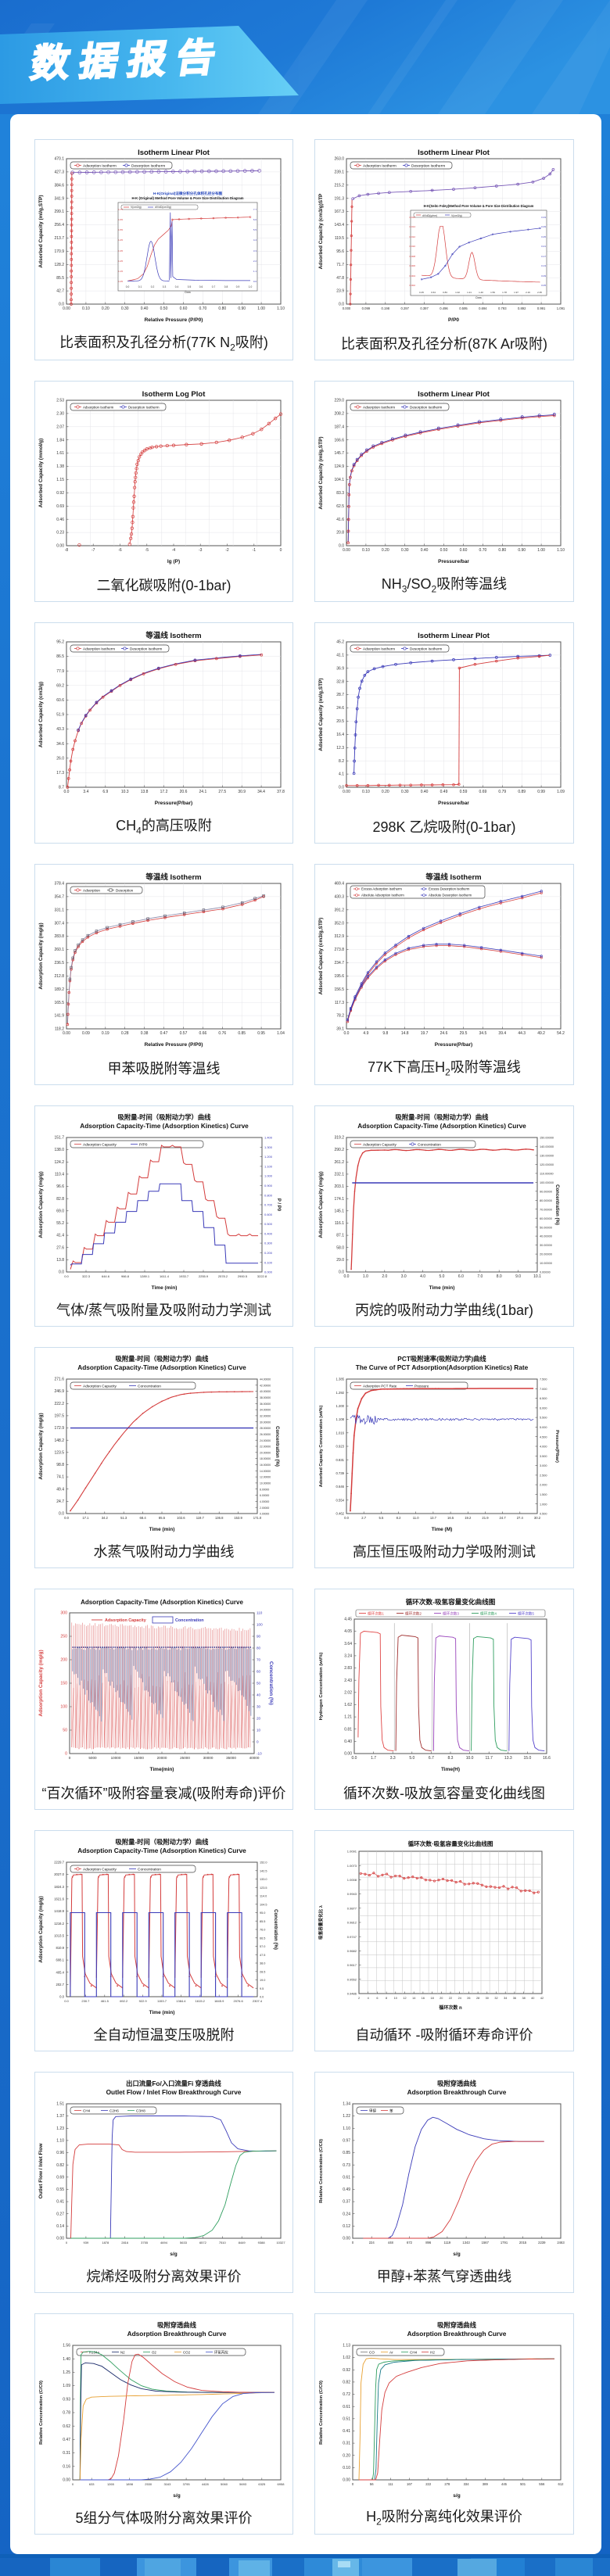 The height and width of the screenshot is (2576, 610). I want to click on svg-text: 5000, so click(92, 1758).